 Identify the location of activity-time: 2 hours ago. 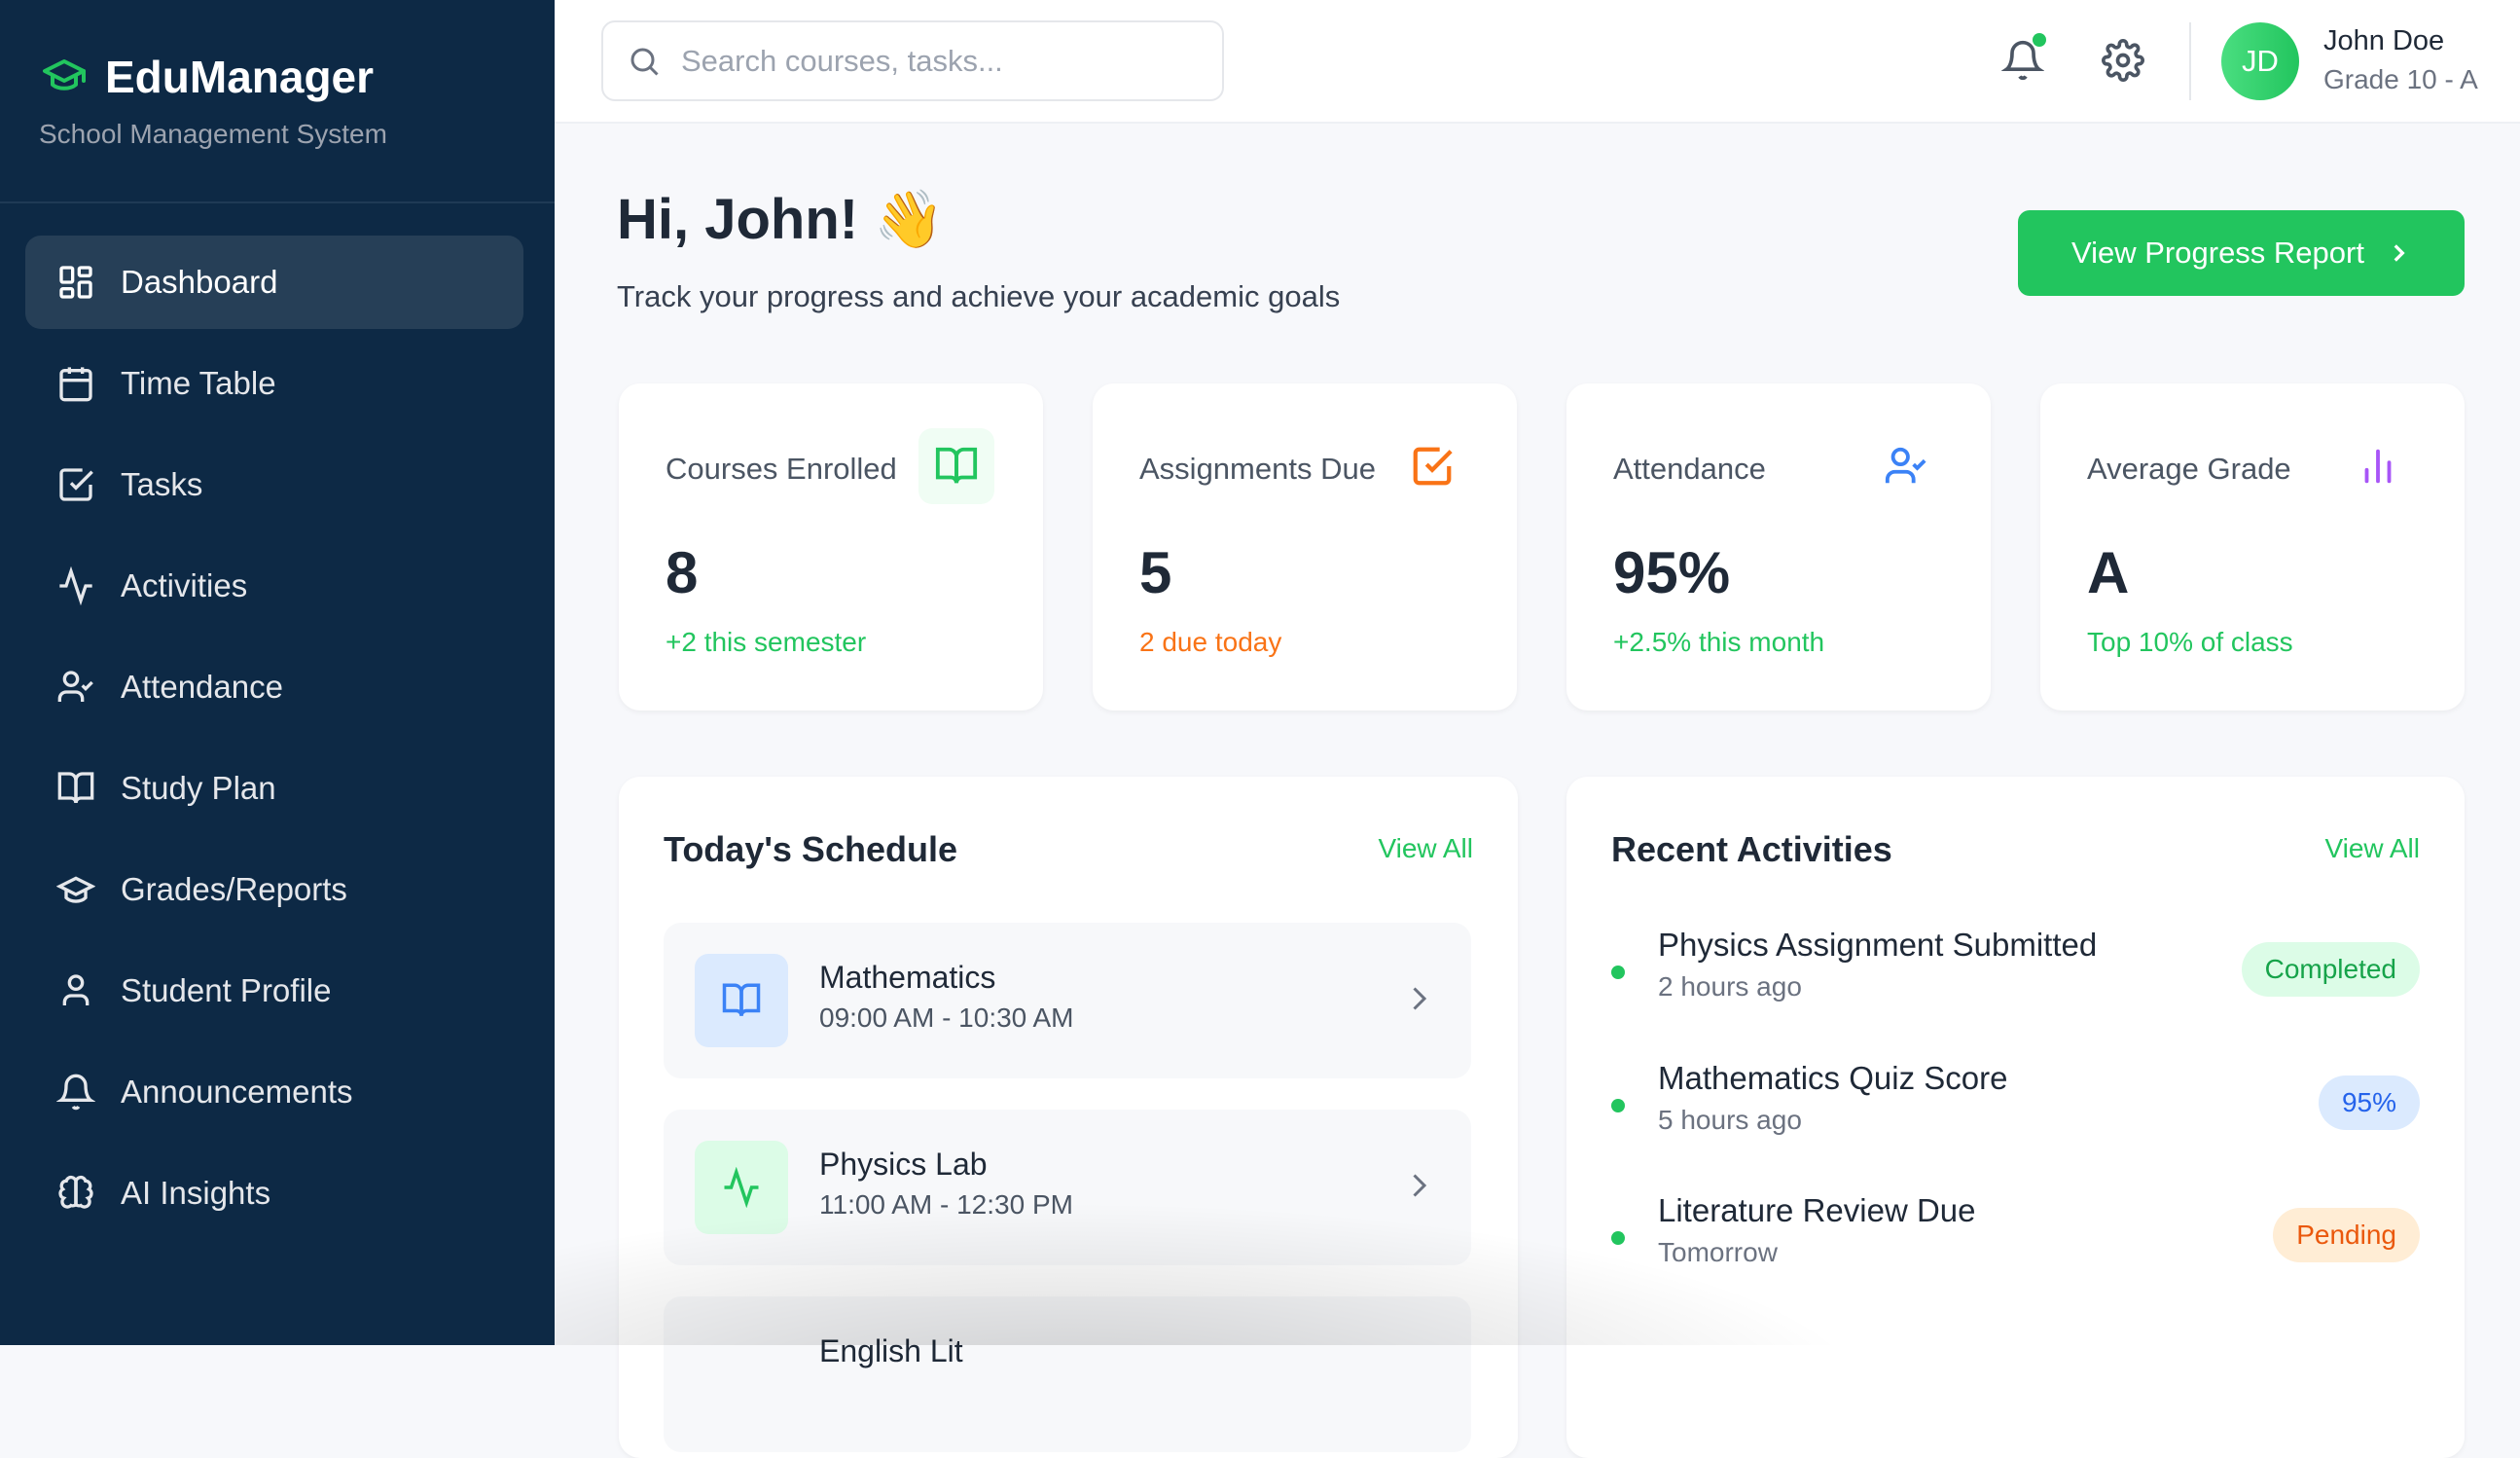
(1730, 987).